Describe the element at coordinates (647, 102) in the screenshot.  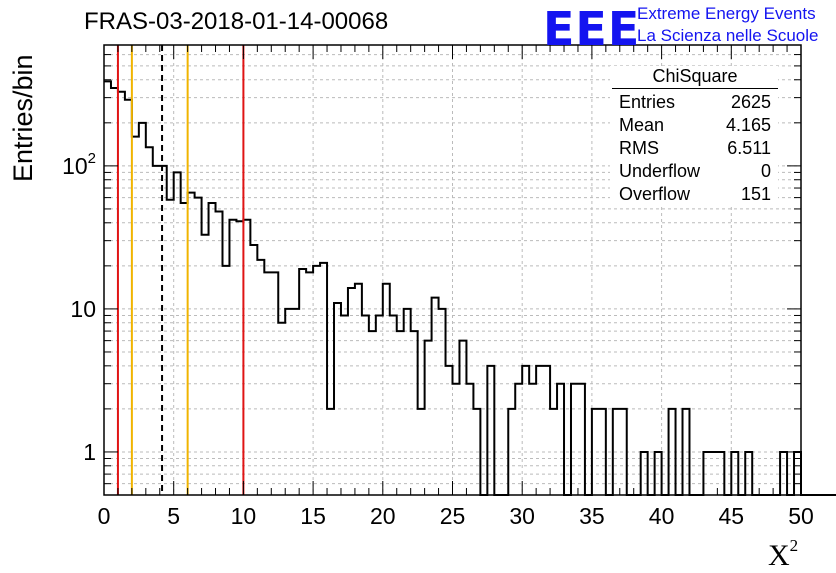
I see `stats-label: Entries` at that location.